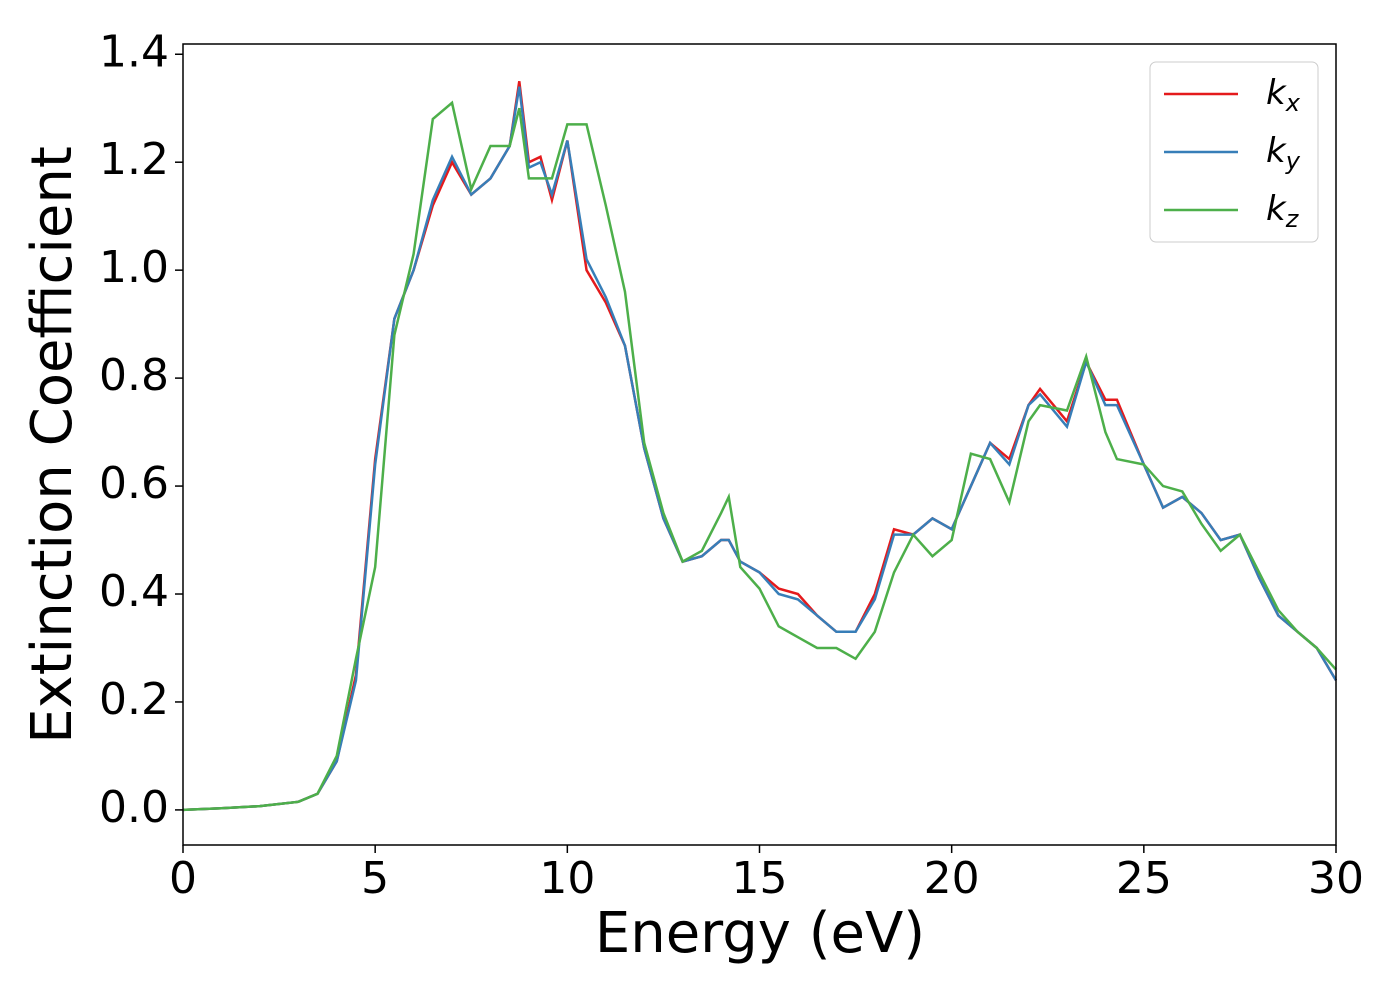 The image size is (1400, 1000). Describe the element at coordinates (134, 807) in the screenshot. I see `y-tick-label: 0.0` at that location.